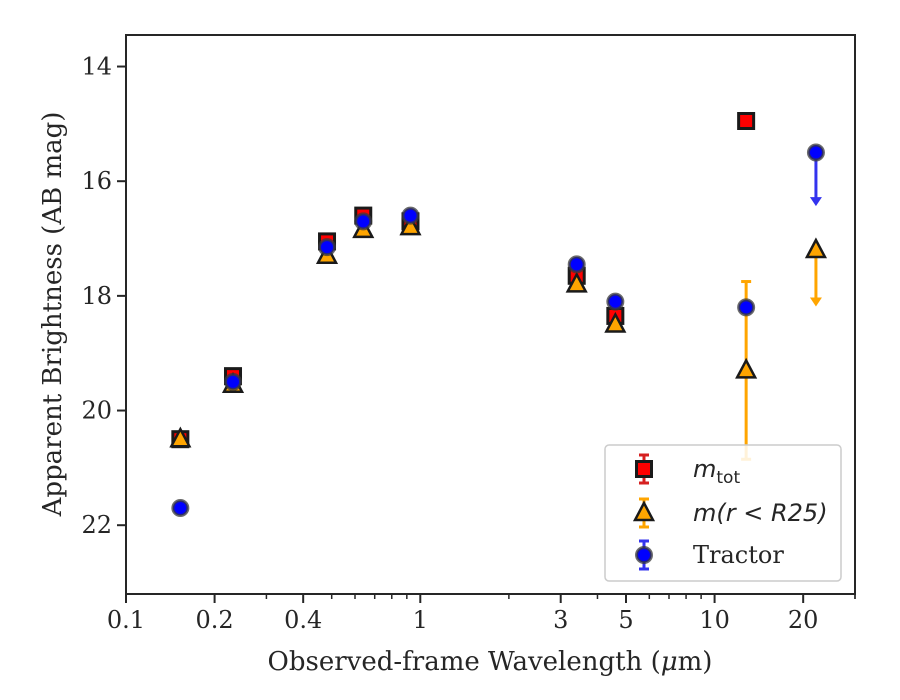 The height and width of the screenshot is (700, 900). I want to click on legend-marker-tractor, so click(644, 555).